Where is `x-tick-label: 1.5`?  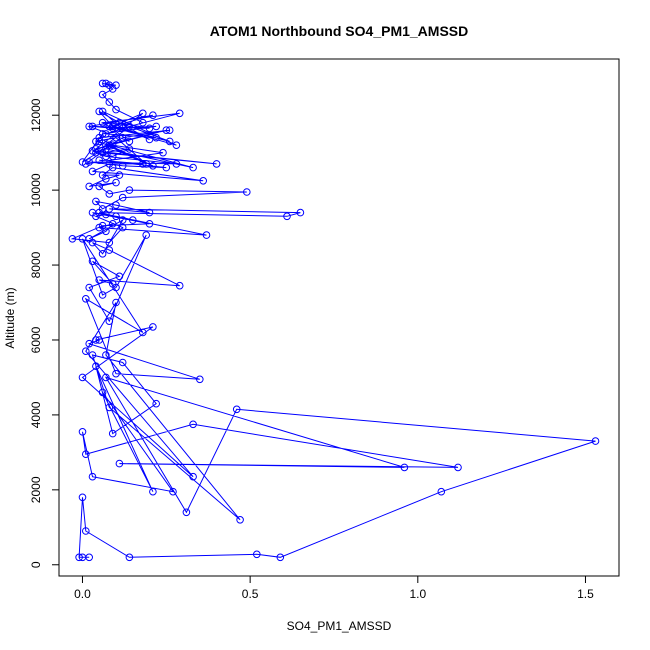
x-tick-label: 1.5 is located at coordinates (585, 594).